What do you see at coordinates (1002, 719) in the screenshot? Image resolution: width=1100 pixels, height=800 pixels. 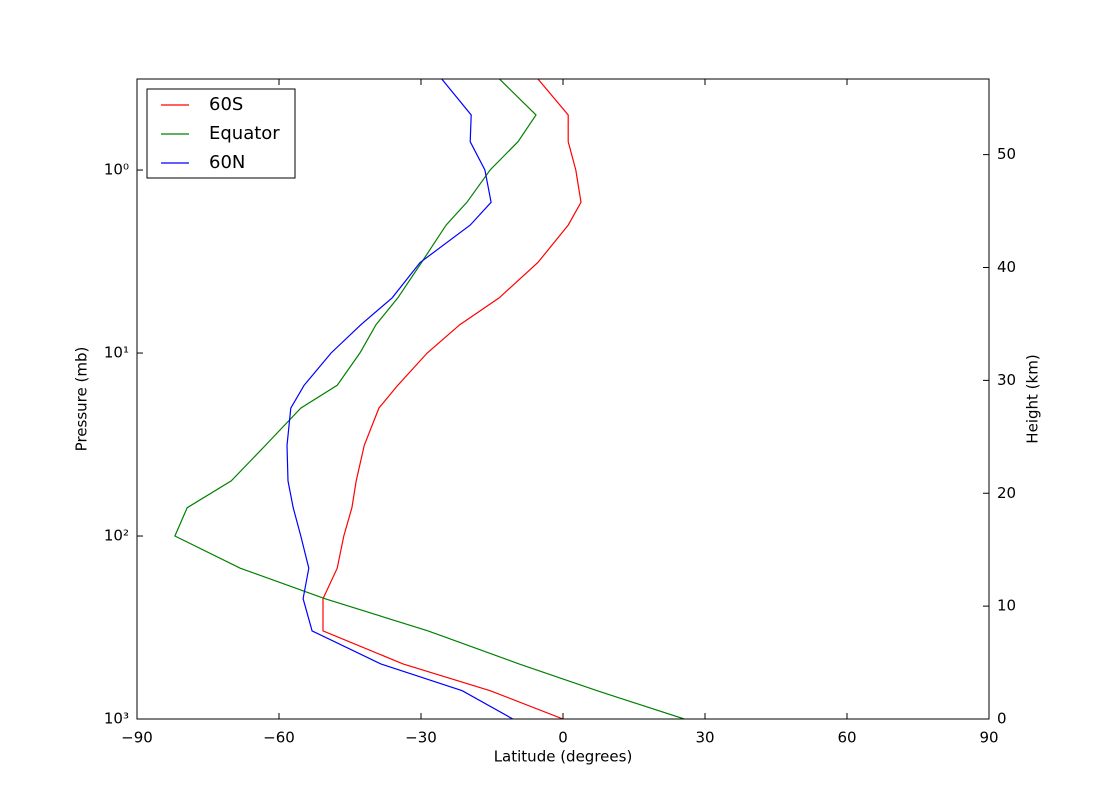 I see `y2-tick-label: 0` at bounding box center [1002, 719].